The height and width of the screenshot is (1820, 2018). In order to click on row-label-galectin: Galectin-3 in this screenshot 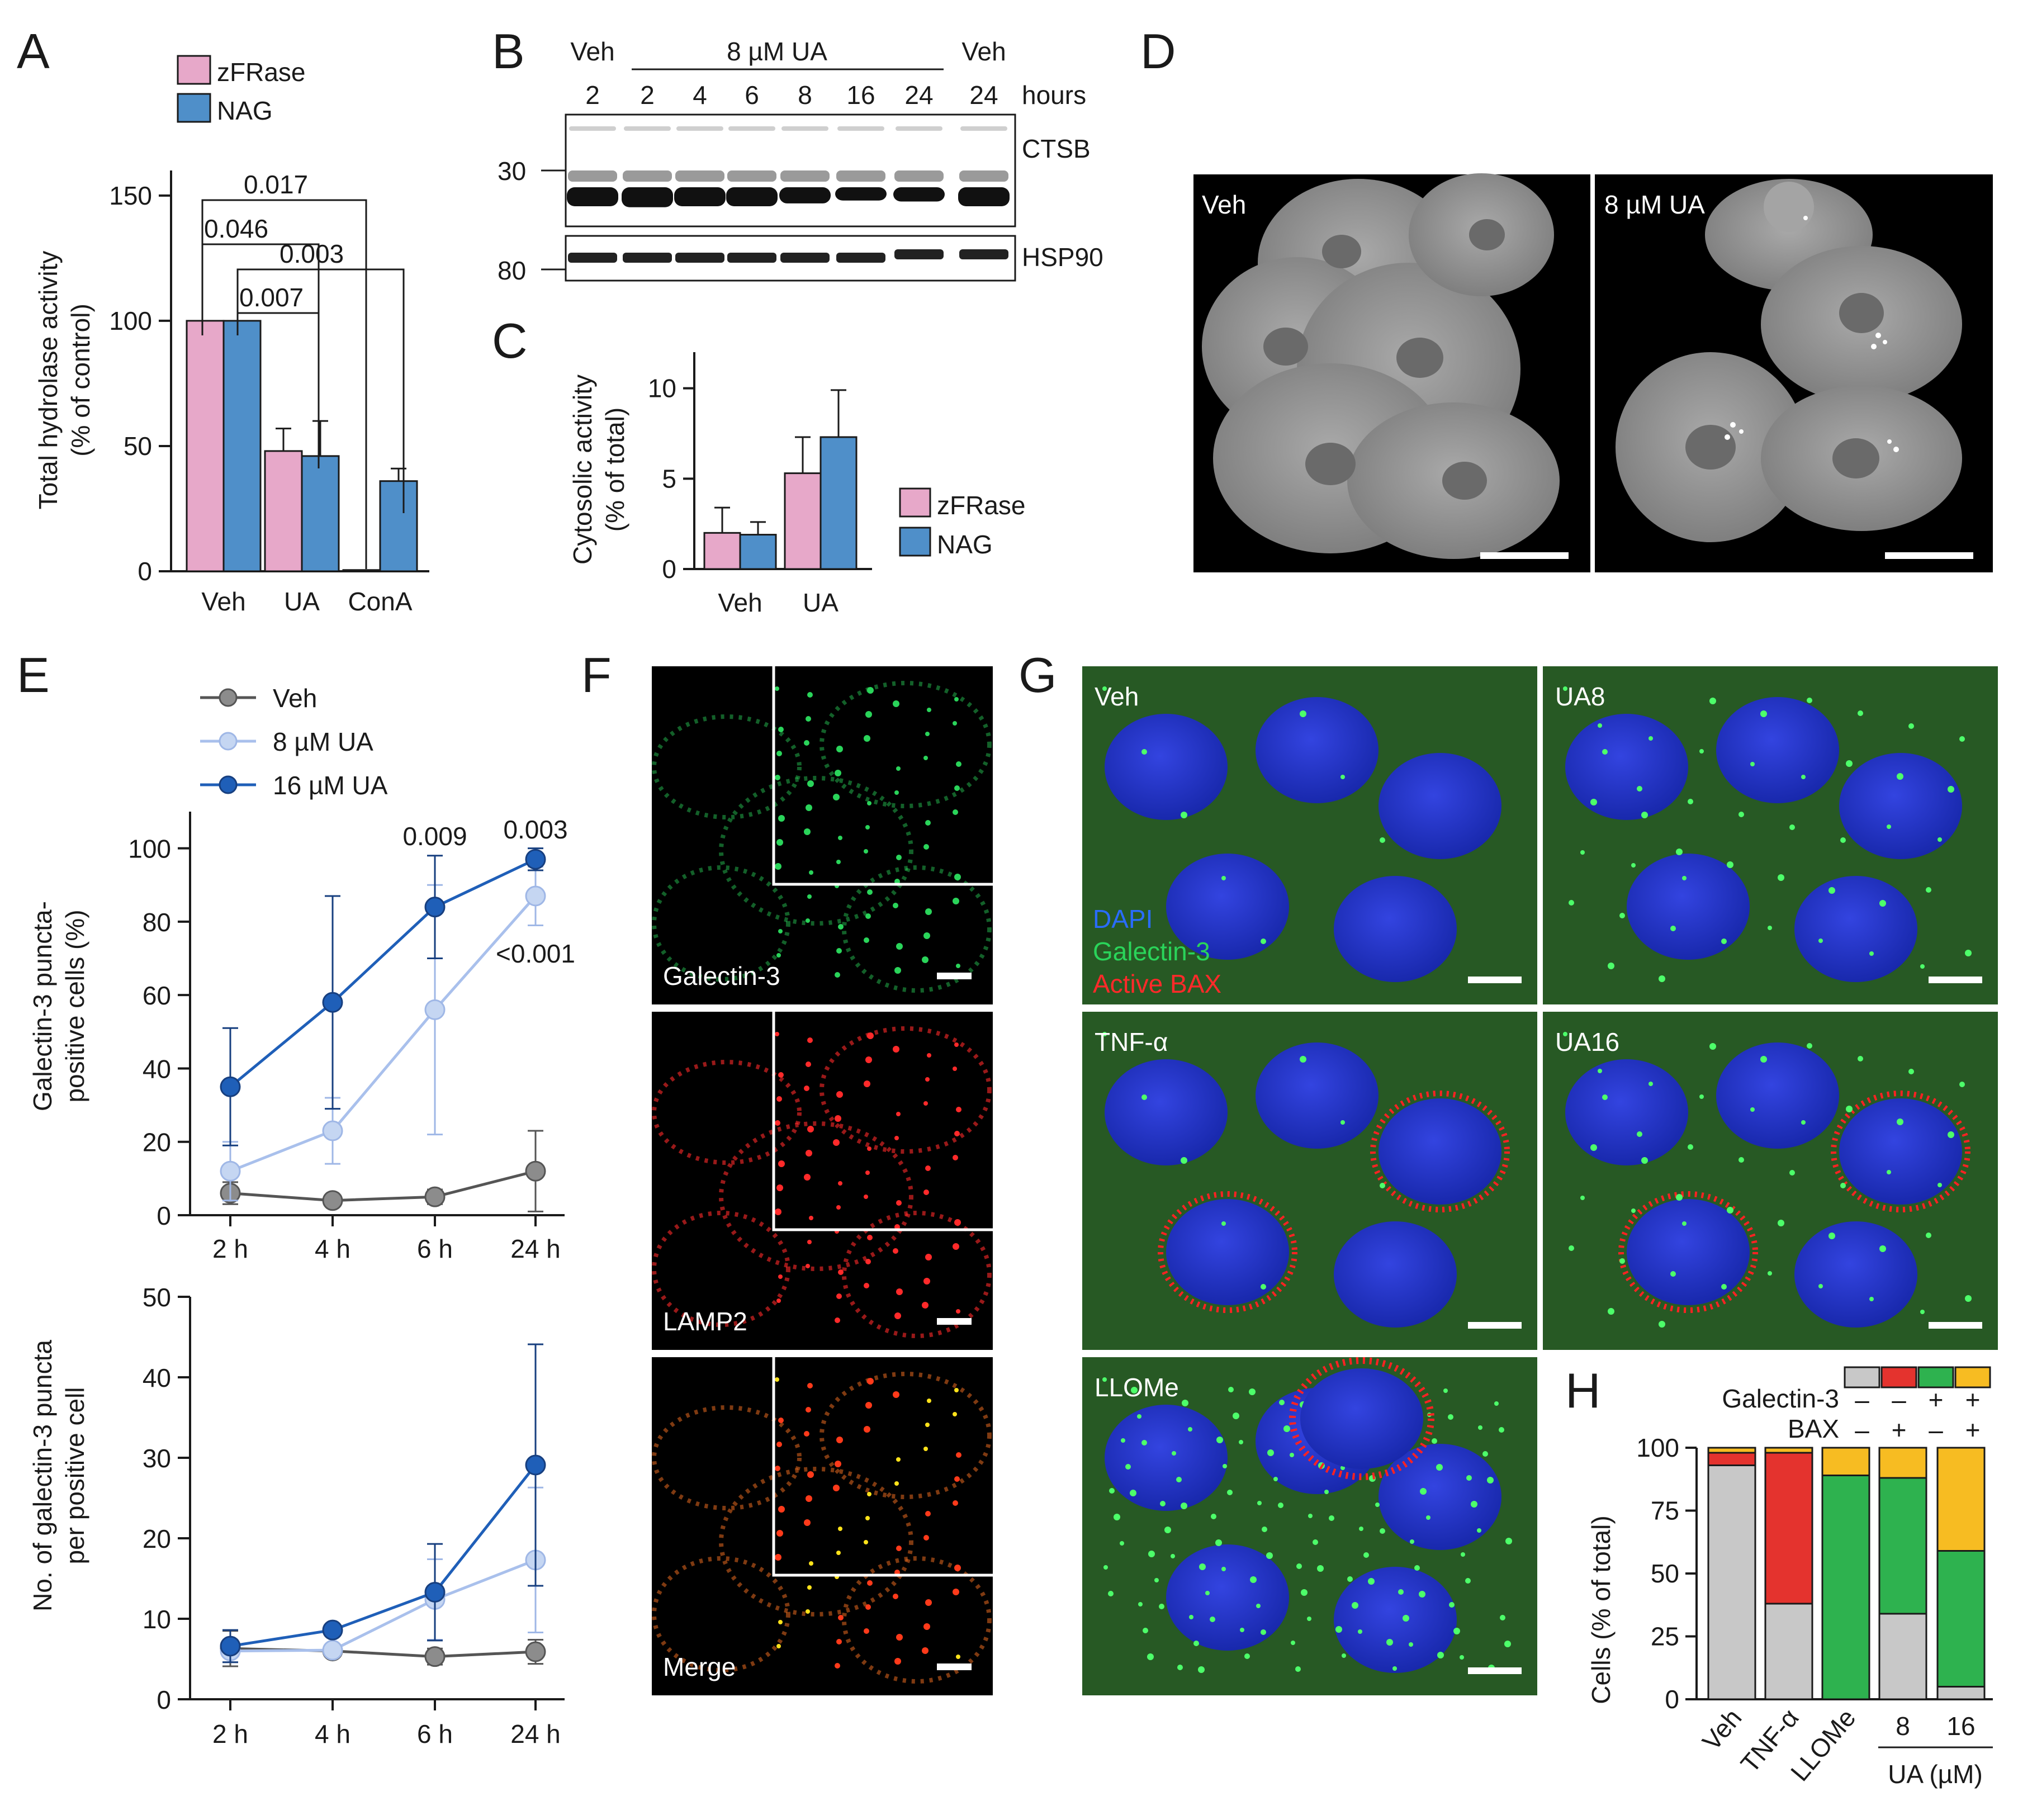, I will do `click(1780, 1399)`.